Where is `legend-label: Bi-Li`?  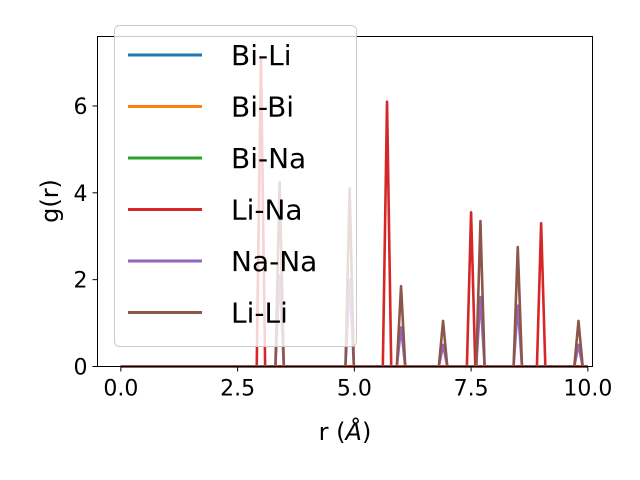
legend-label: Bi-Li is located at coordinates (261, 55).